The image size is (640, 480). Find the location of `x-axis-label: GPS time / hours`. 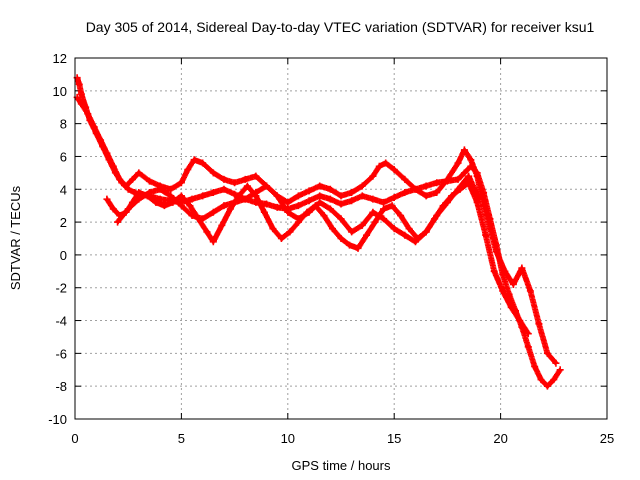

x-axis-label: GPS time / hours is located at coordinates (341, 465).